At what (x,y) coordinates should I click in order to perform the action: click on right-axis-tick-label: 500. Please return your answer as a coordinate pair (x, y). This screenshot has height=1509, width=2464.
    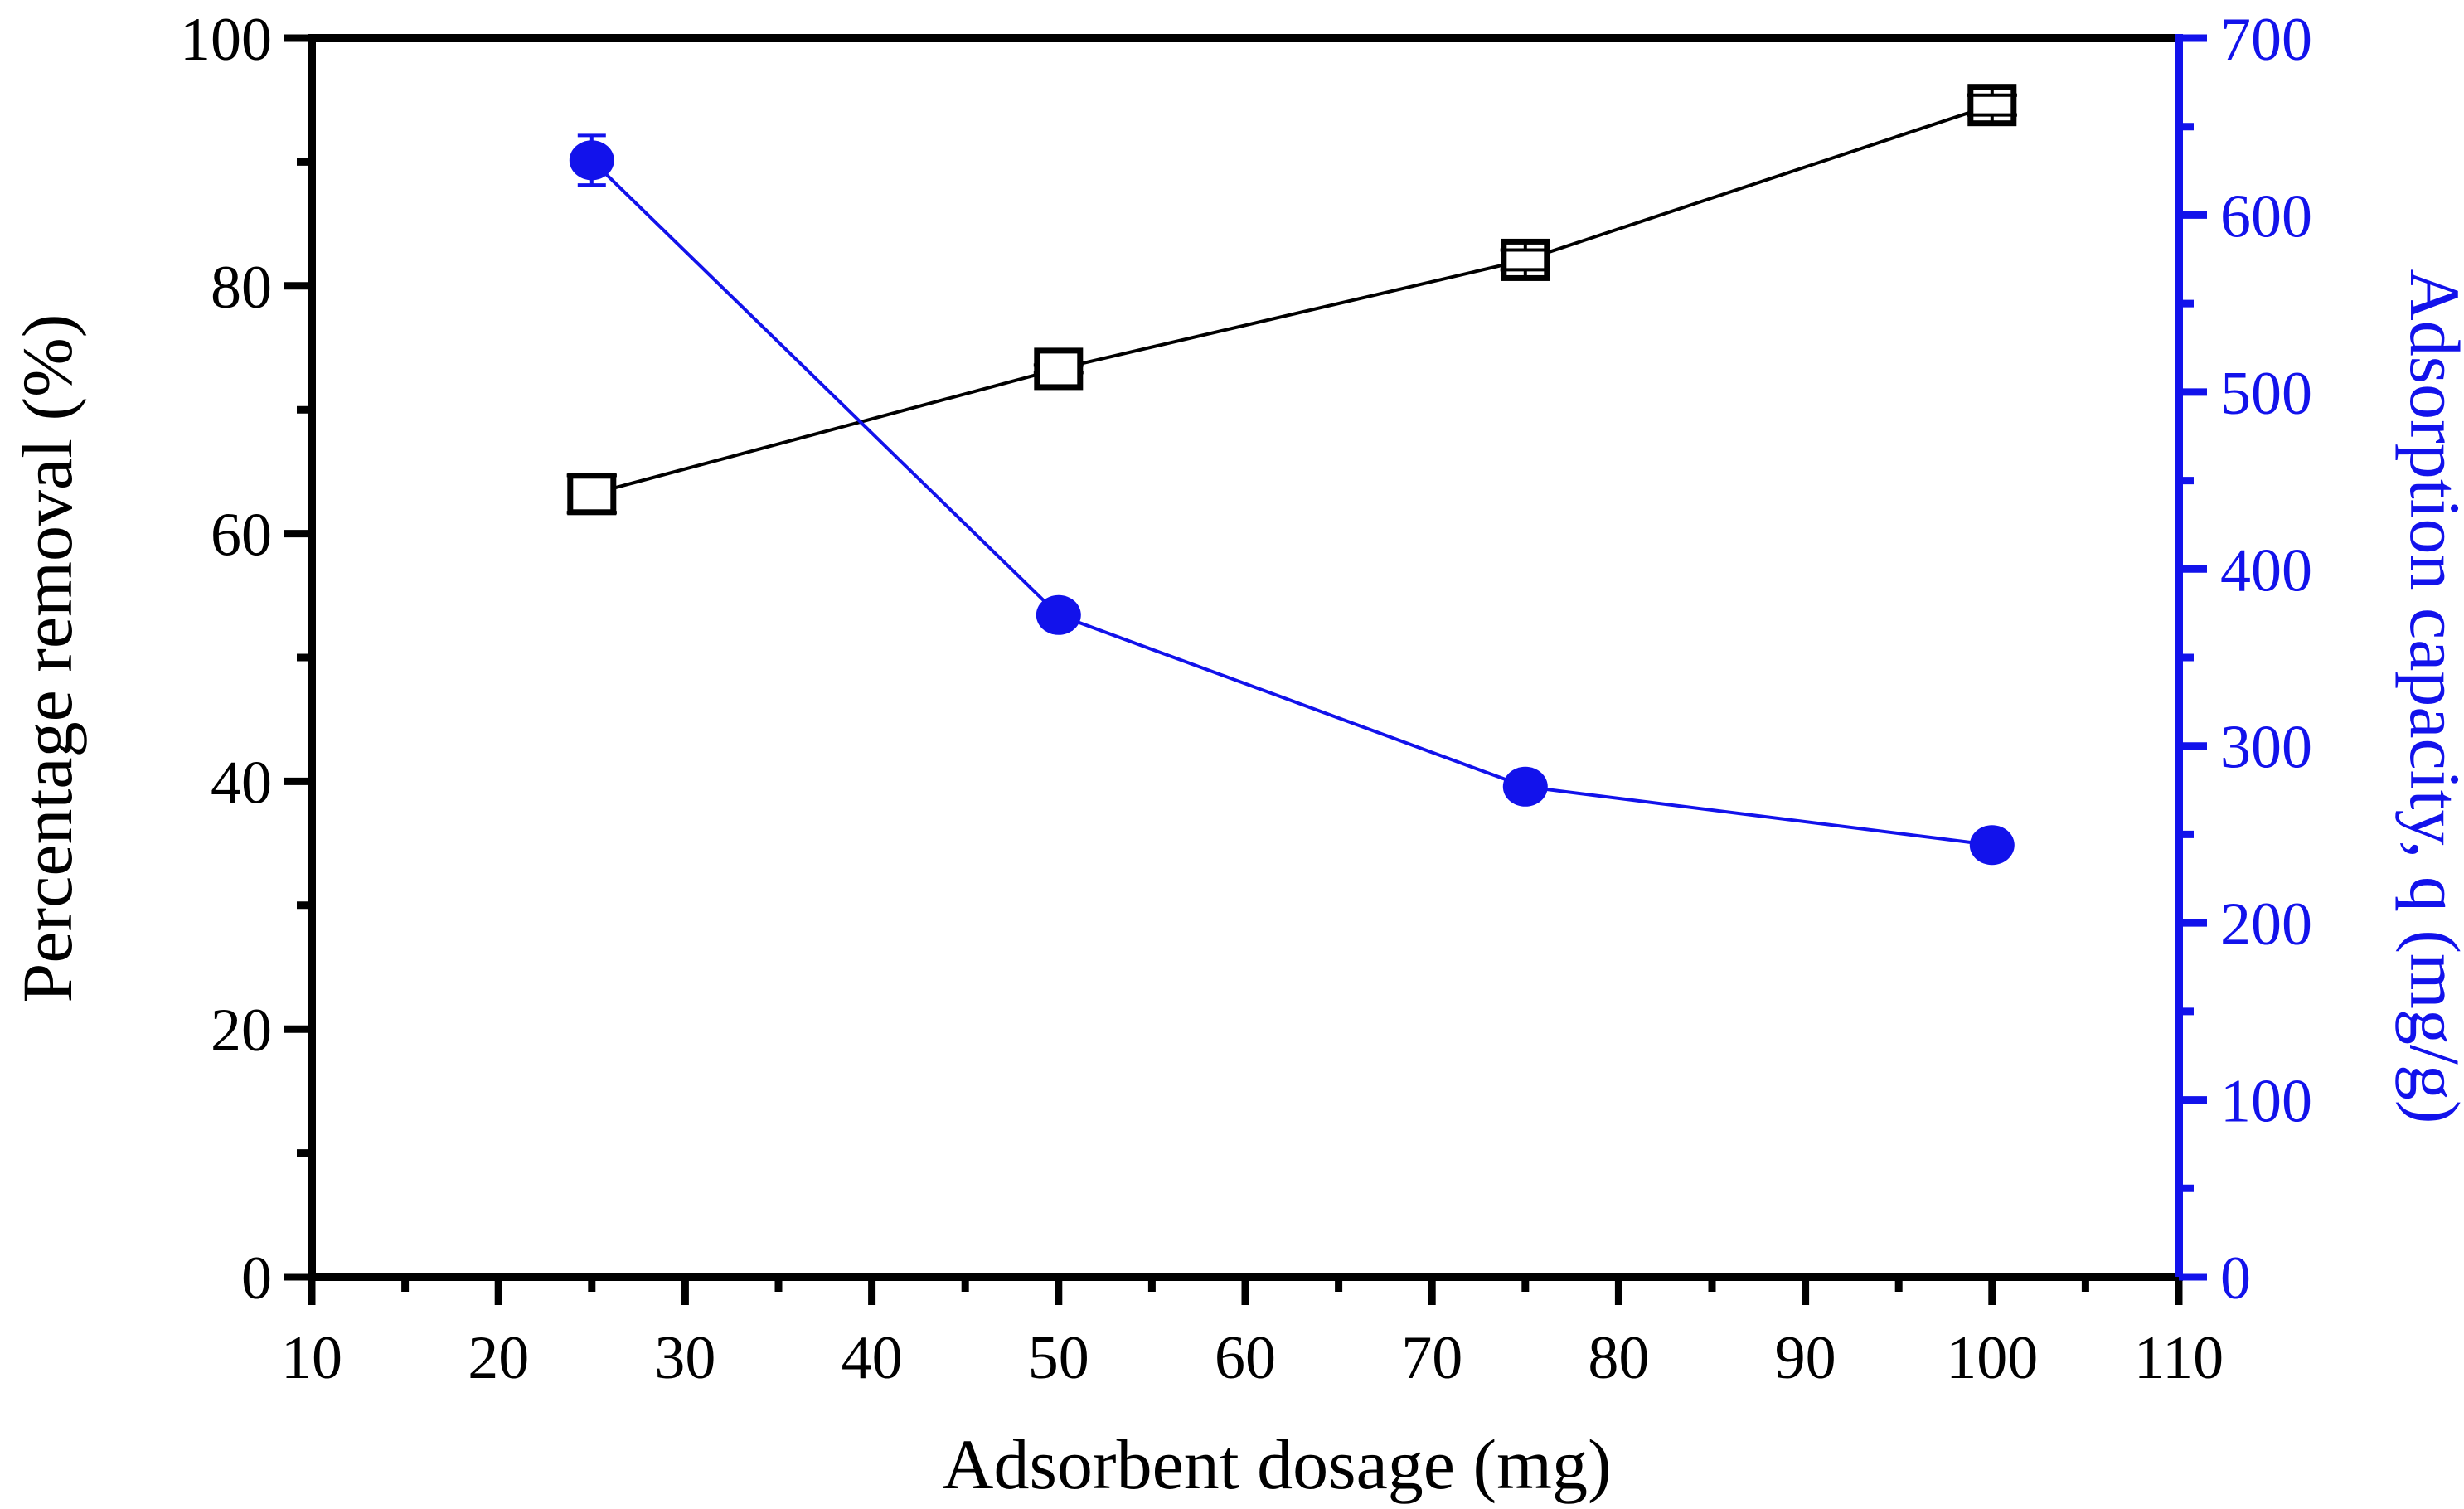
    Looking at the image, I should click on (2266, 394).